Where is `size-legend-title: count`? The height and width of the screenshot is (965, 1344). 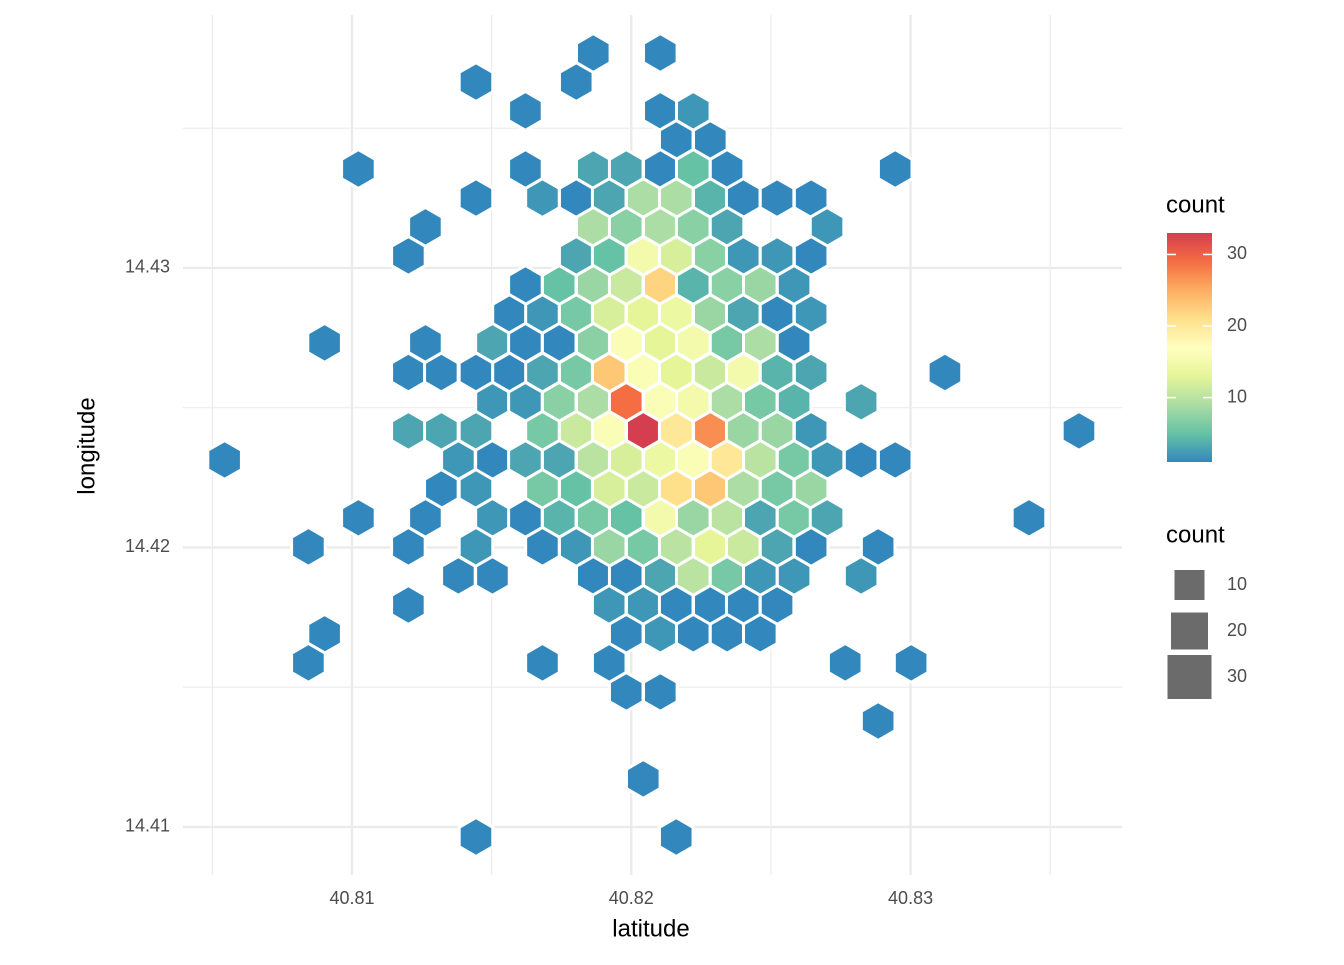 size-legend-title: count is located at coordinates (1195, 534).